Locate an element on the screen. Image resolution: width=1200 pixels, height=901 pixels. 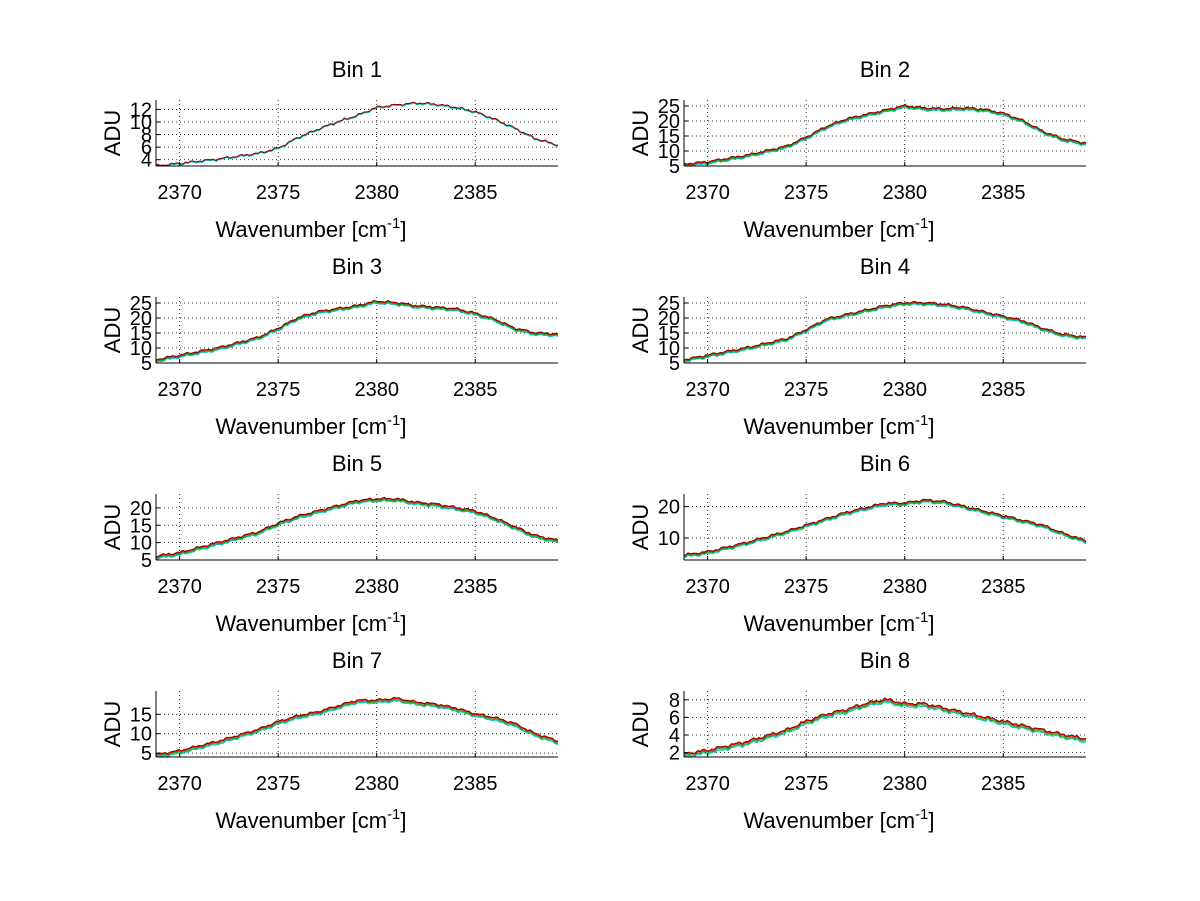
y-tick-label: 4 is located at coordinates (146, 161).